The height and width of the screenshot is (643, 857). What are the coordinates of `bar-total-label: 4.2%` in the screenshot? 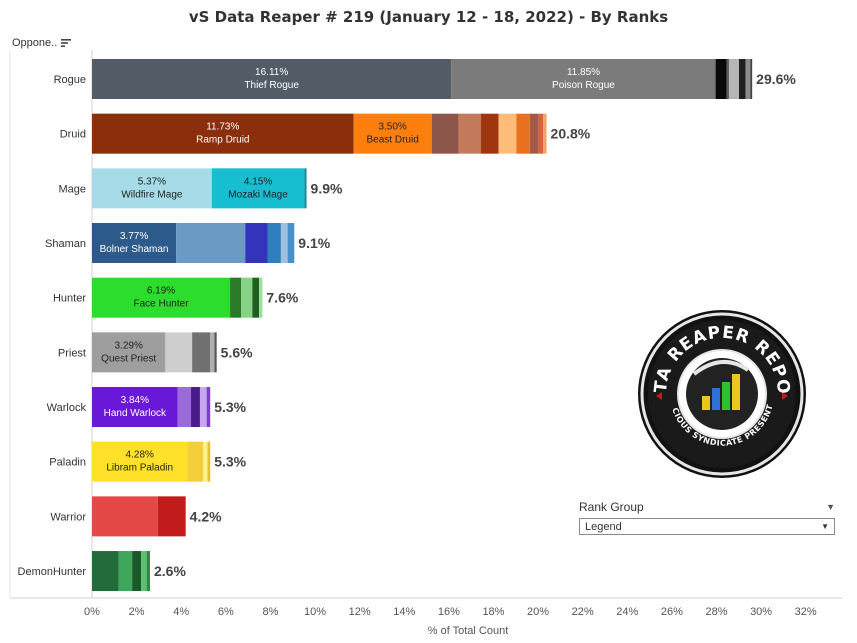 It's located at (206, 516).